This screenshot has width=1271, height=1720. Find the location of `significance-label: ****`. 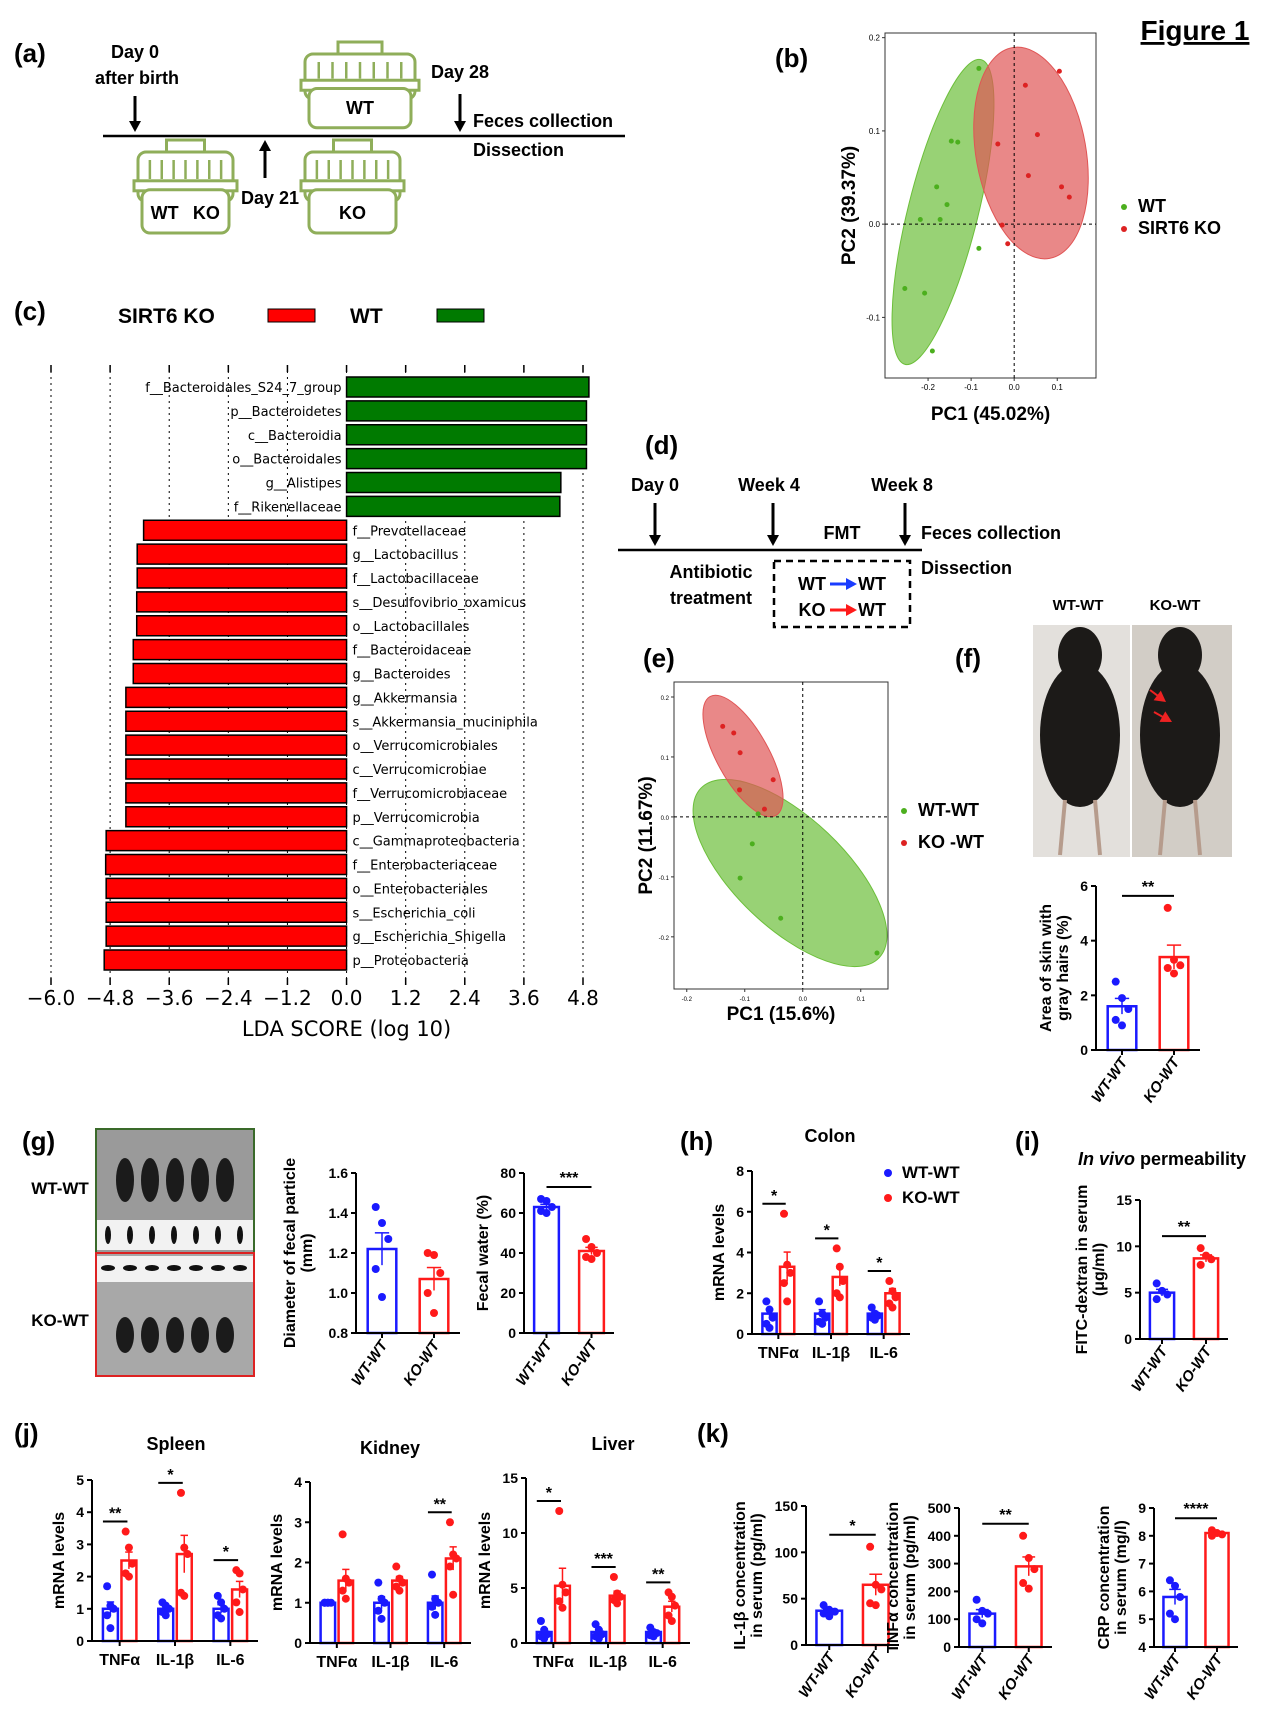

significance-label: **** is located at coordinates (1197, 1509).